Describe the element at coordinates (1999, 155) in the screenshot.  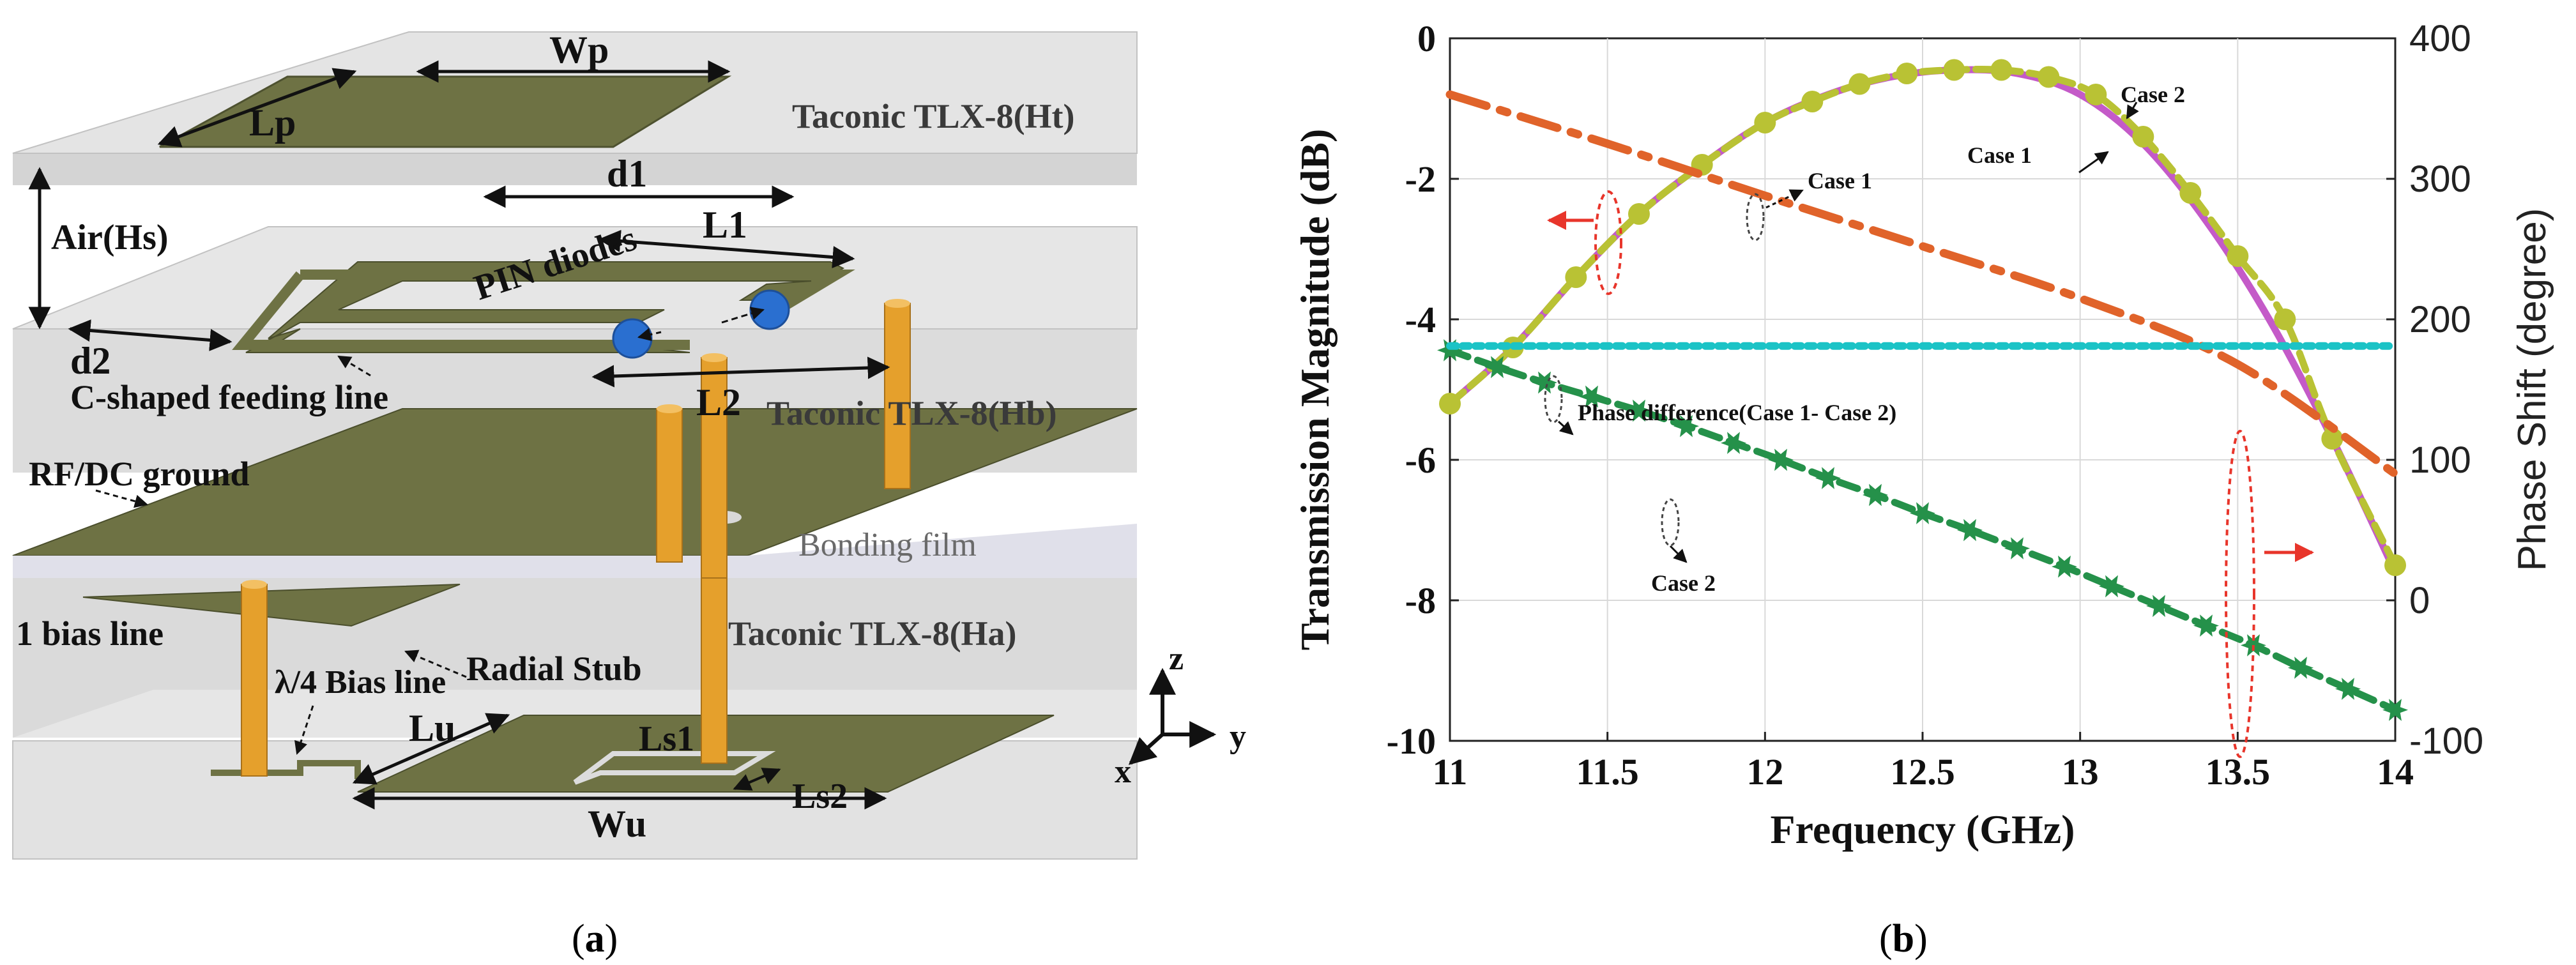
I see `case1-top-annotation: Case 1` at that location.